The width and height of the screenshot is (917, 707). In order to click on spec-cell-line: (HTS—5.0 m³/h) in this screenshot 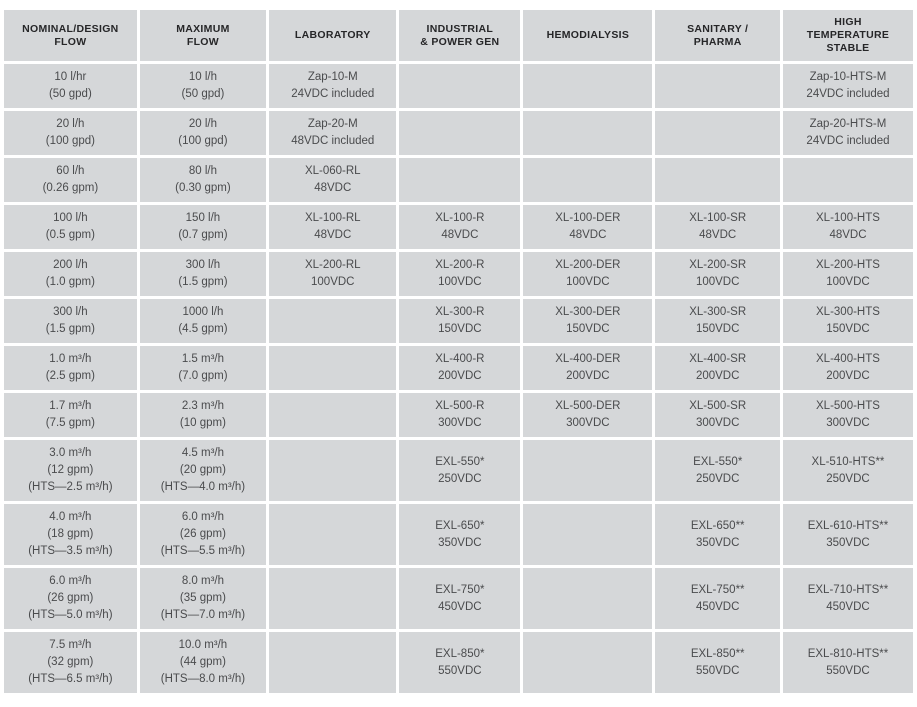, I will do `click(70, 615)`.